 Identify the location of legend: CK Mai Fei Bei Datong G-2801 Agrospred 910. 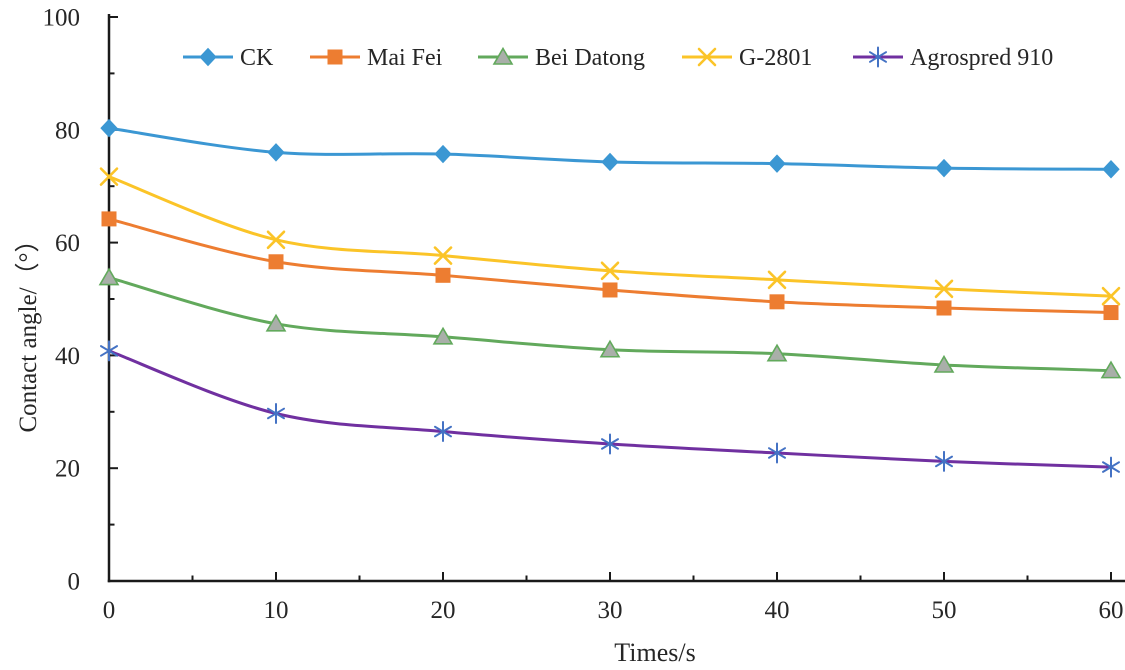
(618, 58).